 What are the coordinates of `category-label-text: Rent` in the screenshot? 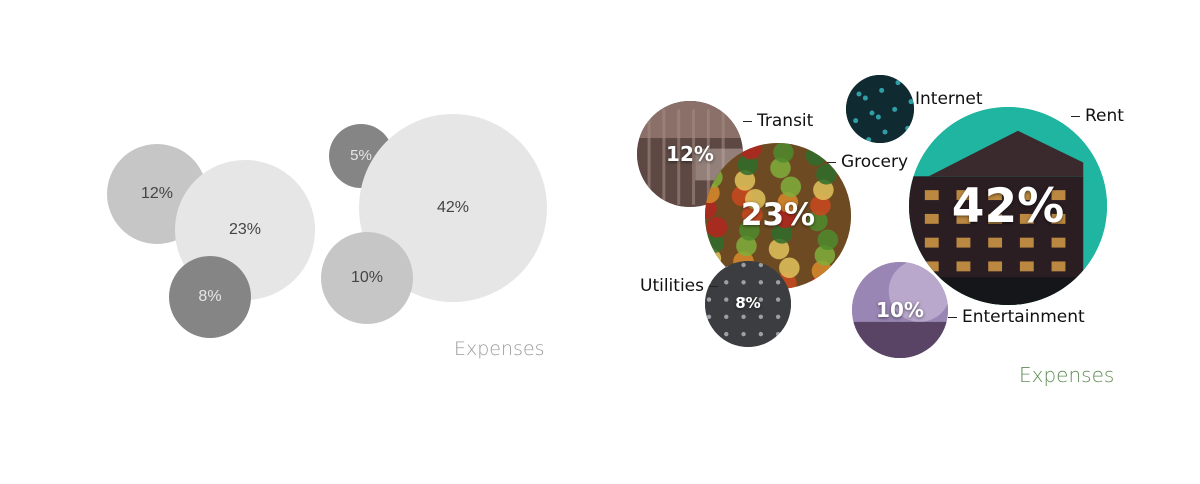 It's located at (1104, 116).